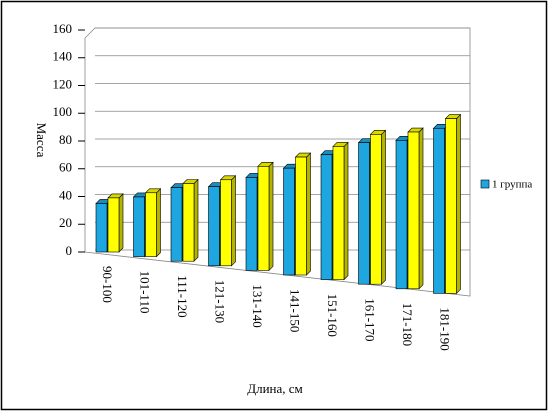  What do you see at coordinates (65, 167) in the screenshot?
I see `y-tick-label: 60` at bounding box center [65, 167].